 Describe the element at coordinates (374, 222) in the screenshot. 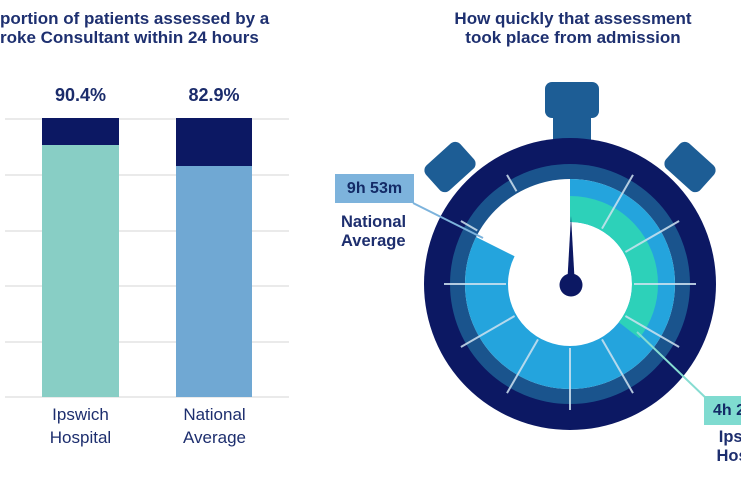

I see `national-label-line1: National` at that location.